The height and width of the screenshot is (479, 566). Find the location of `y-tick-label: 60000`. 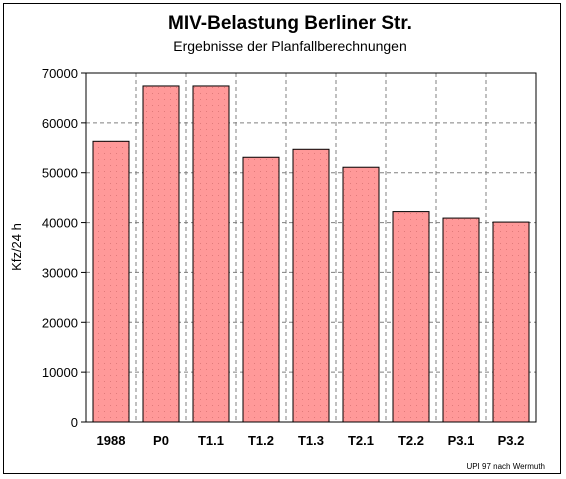

y-tick-label: 60000 is located at coordinates (60, 123).